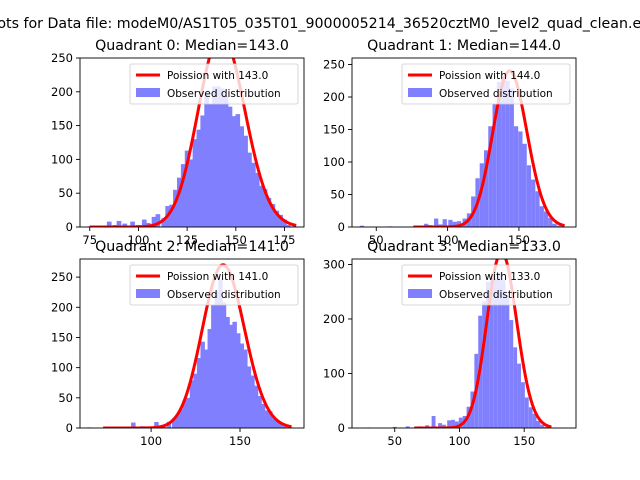 The image size is (640, 480). What do you see at coordinates (394, 441) in the screenshot?
I see `x-tick-label: 50` at bounding box center [394, 441].